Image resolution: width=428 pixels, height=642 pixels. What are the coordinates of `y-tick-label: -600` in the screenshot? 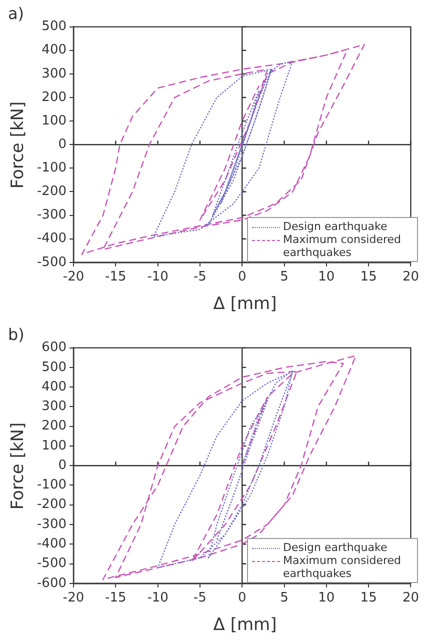 It's located at (51, 583).